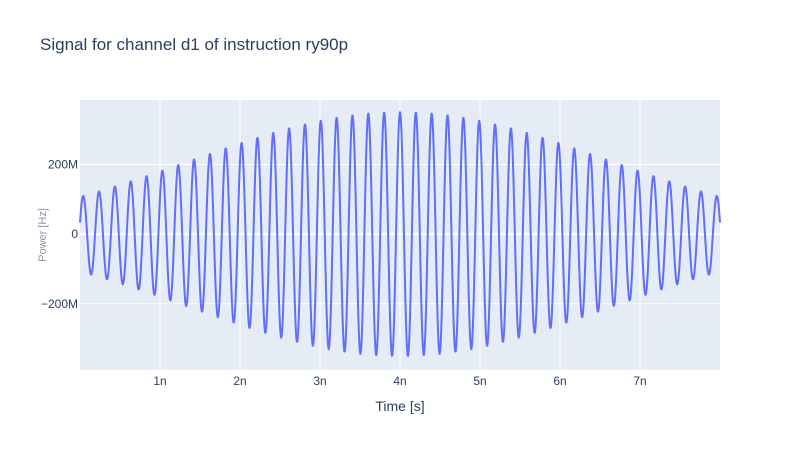 This screenshot has height=450, width=800. What do you see at coordinates (59, 233) in the screenshot?
I see `y-tick-labels: 200M 0 −200M` at bounding box center [59, 233].